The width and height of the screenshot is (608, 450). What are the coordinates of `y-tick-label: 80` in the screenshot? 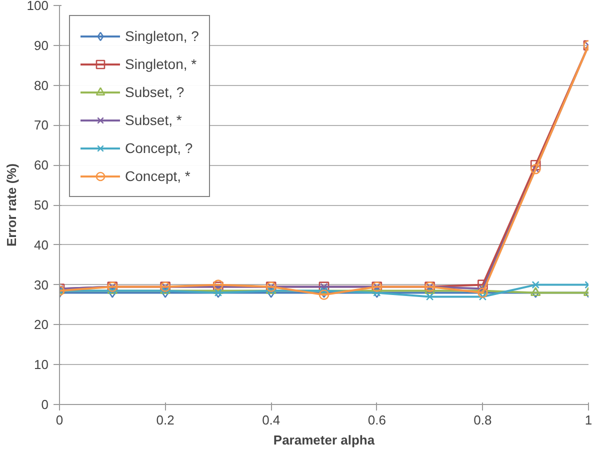 It's located at (41, 85).